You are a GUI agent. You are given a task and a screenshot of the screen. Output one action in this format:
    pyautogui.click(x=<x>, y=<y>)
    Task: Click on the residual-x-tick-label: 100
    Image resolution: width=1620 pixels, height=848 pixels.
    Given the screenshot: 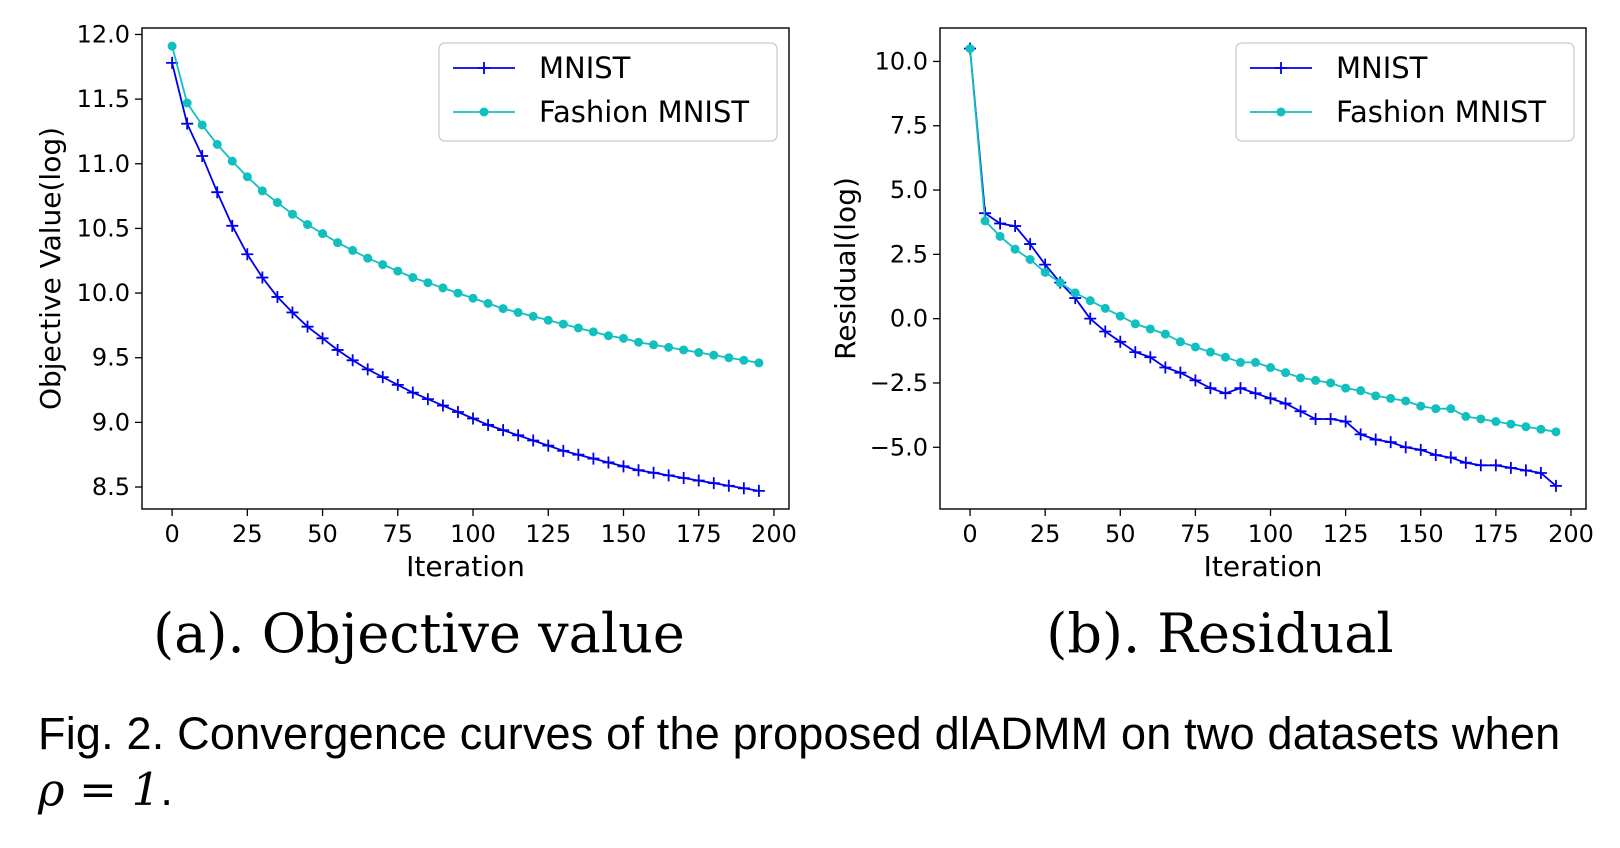 What is the action you would take?
    pyautogui.click(x=1271, y=534)
    